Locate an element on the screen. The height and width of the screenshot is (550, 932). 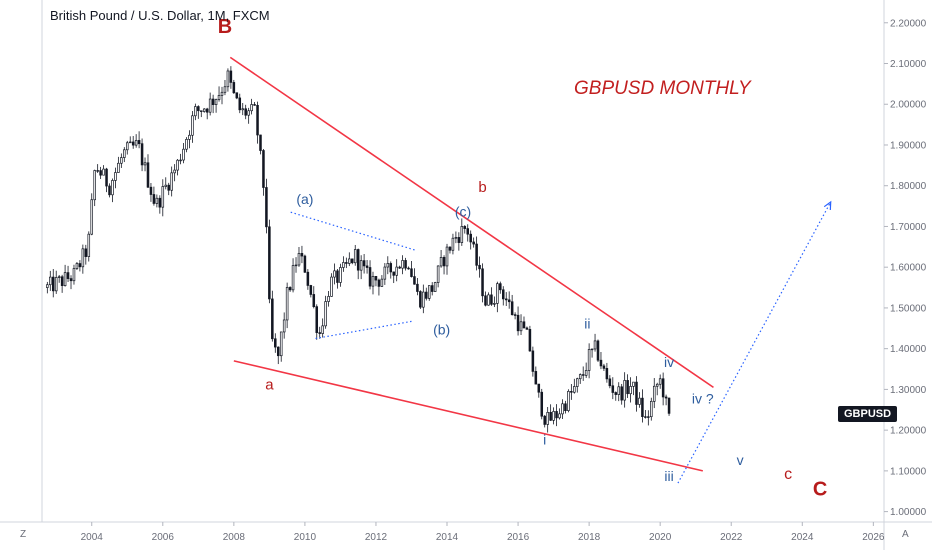
trendline-lower is located at coordinates (468, 416).